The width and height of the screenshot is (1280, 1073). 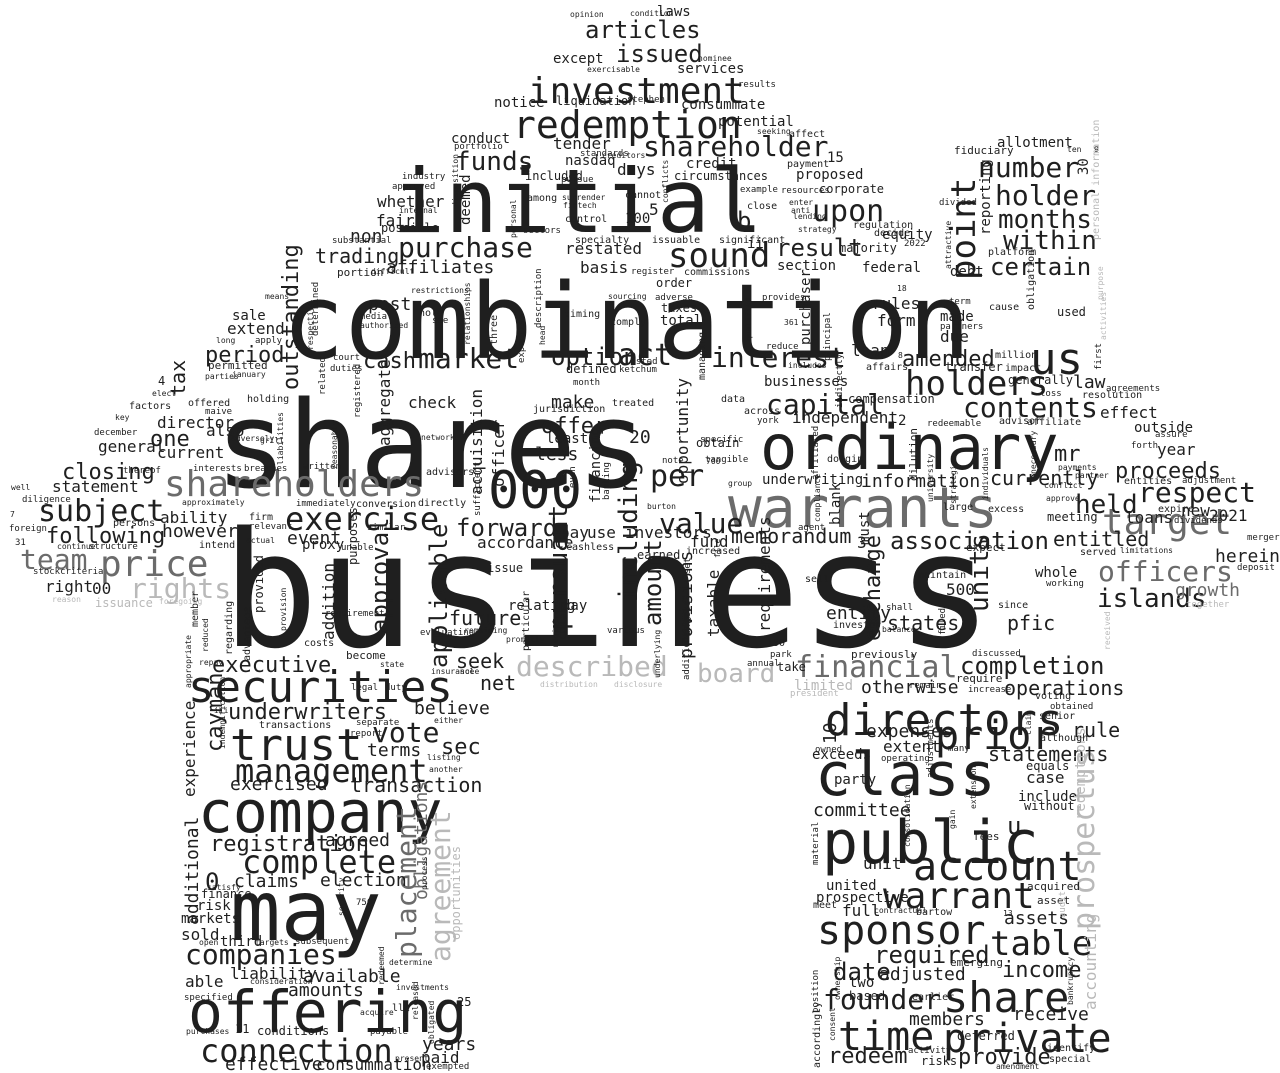 What do you see at coordinates (1023, 368) in the screenshot?
I see `word-impact: impact` at bounding box center [1023, 368].